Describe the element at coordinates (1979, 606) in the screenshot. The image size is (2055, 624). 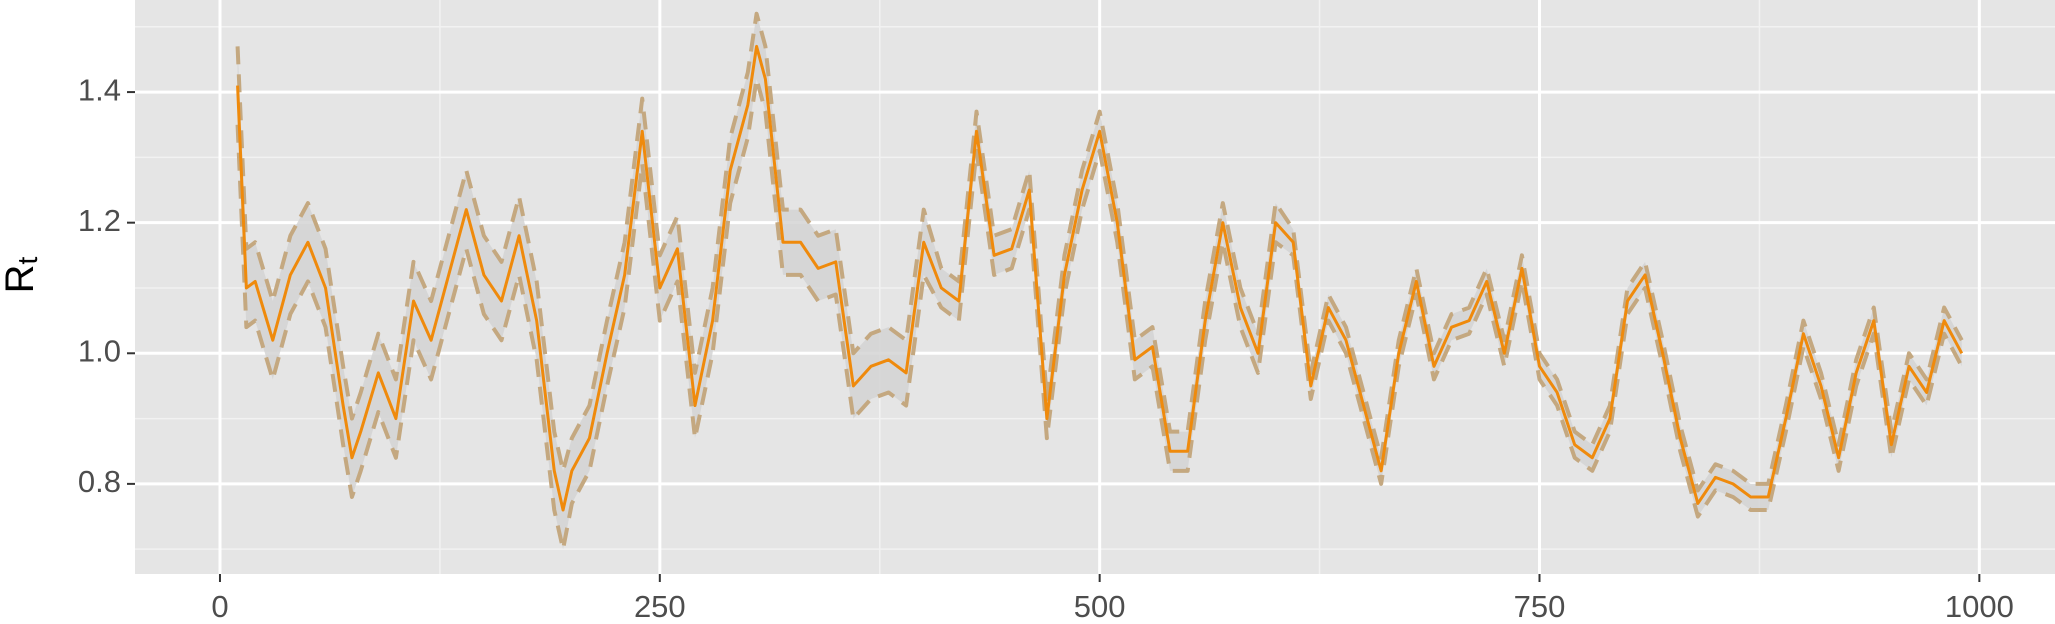
I see `x-tick-label: 1000` at that location.